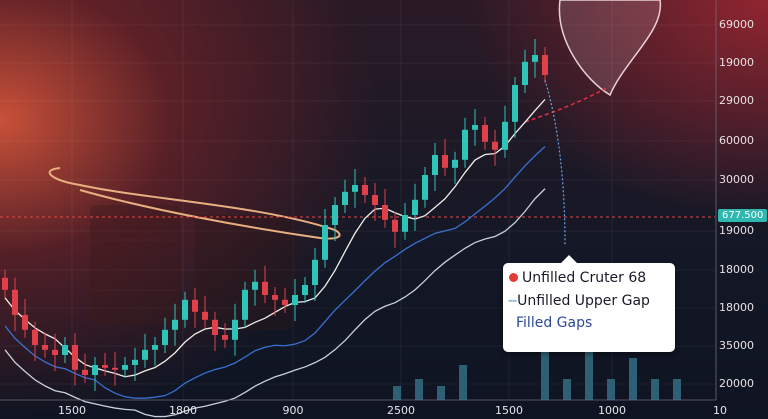 This screenshot has height=419, width=768. I want to click on y-tick-label: 35000, so click(736, 345).